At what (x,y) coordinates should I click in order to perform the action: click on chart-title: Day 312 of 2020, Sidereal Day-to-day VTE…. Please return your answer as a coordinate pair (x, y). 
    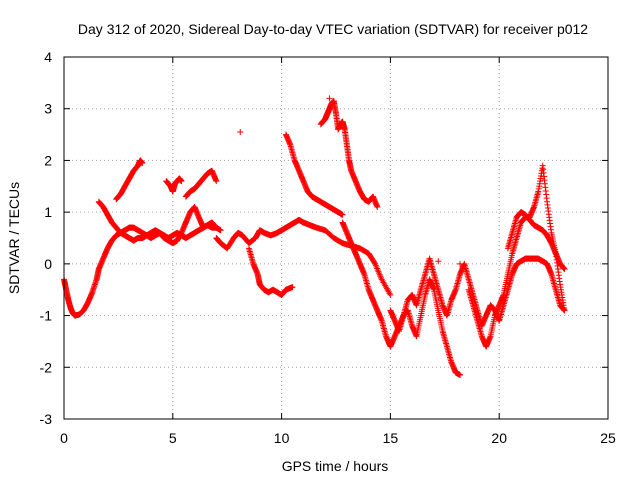
    Looking at the image, I should click on (333, 29).